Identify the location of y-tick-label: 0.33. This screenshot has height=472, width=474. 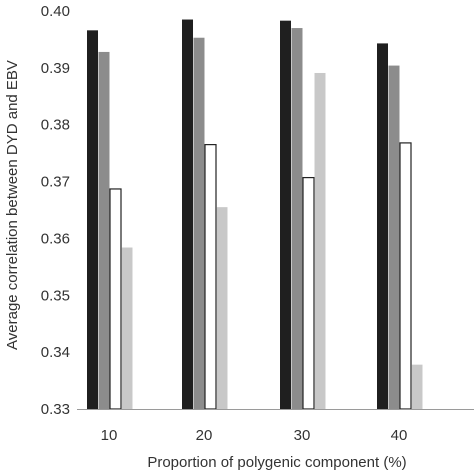
(55, 409).